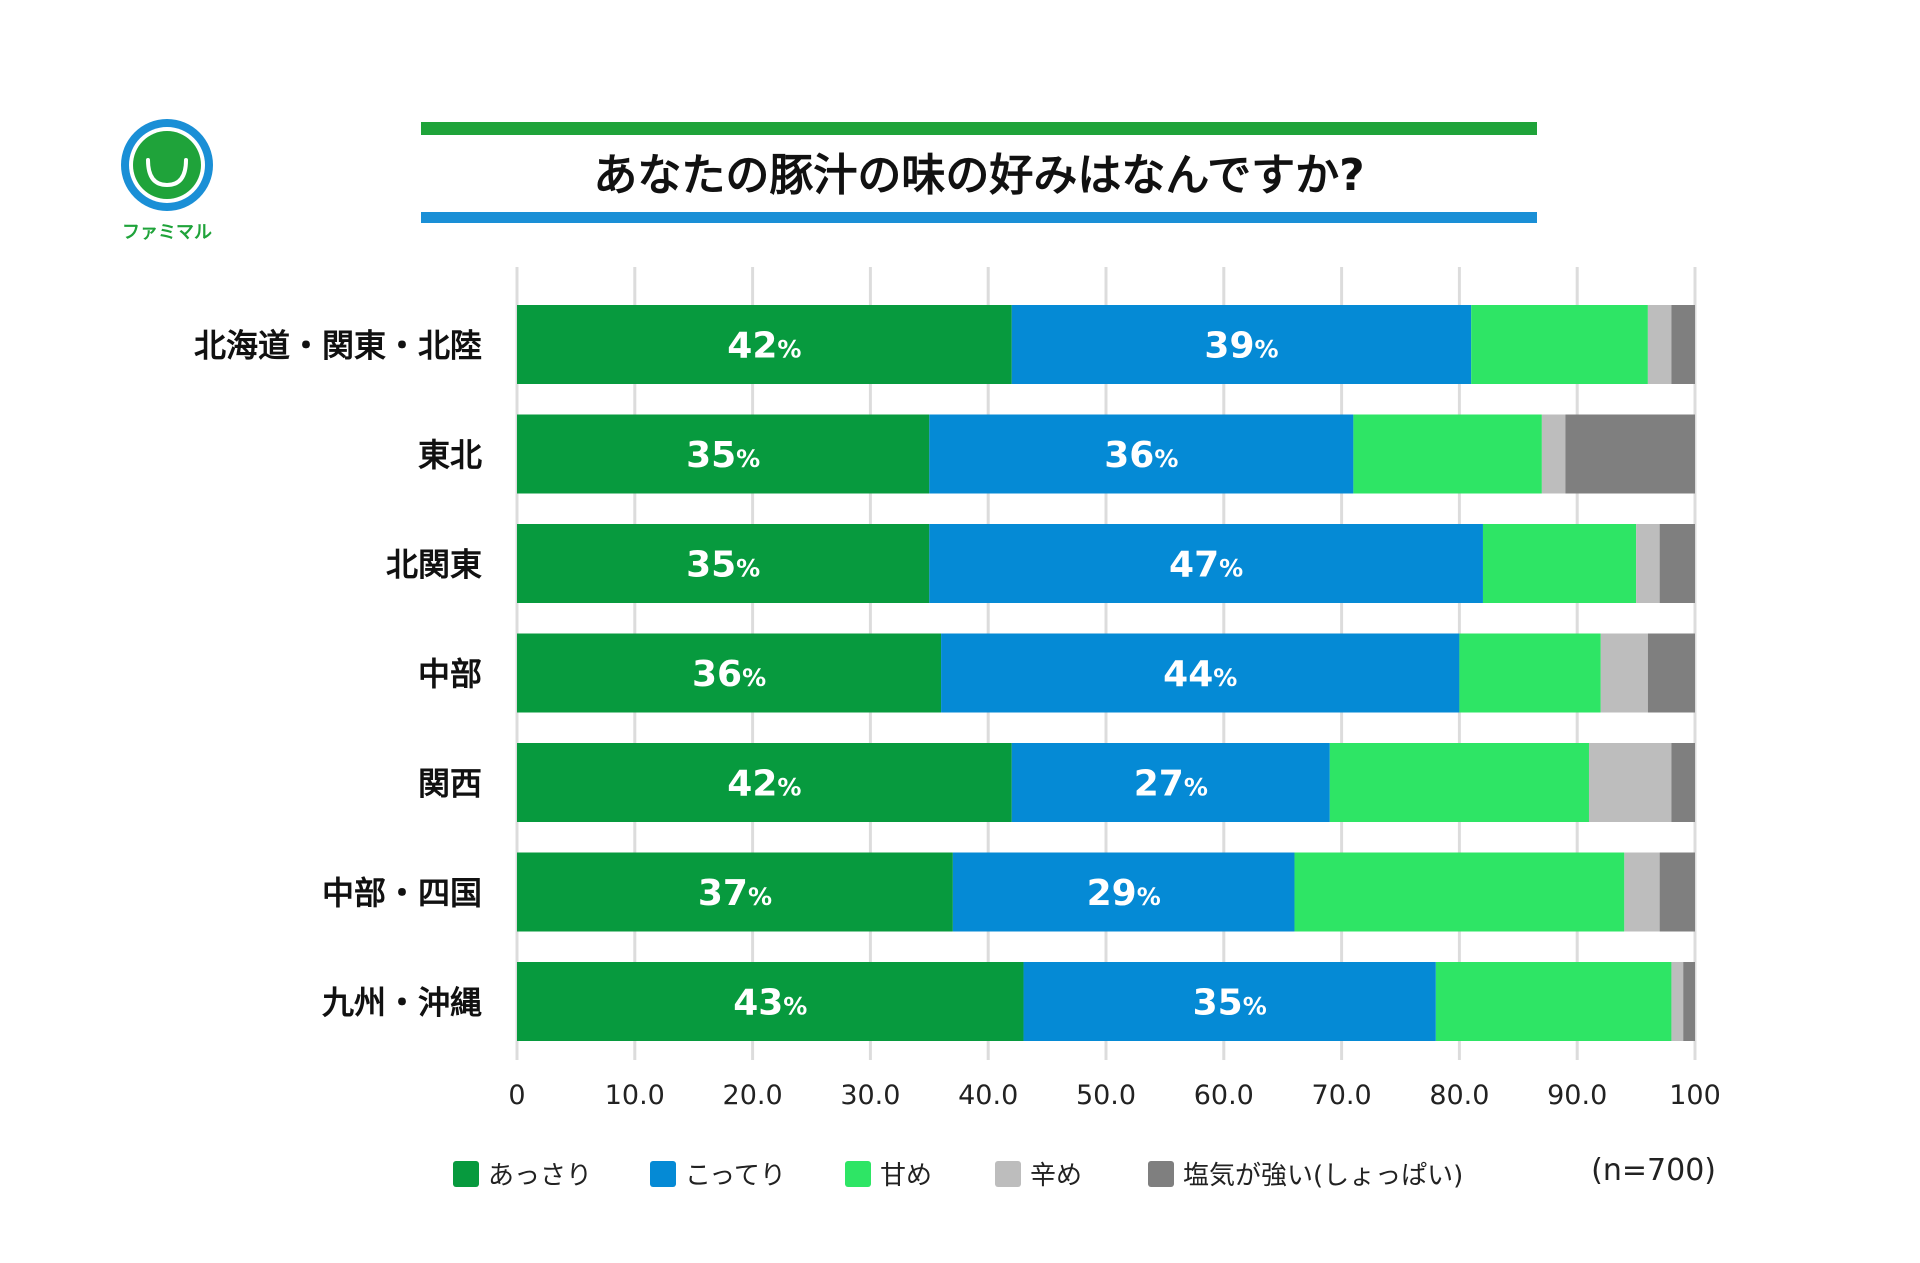 Image resolution: width=1920 pixels, height=1263 pixels. What do you see at coordinates (979, 217) in the screenshot?
I see `title-bar-bottom` at bounding box center [979, 217].